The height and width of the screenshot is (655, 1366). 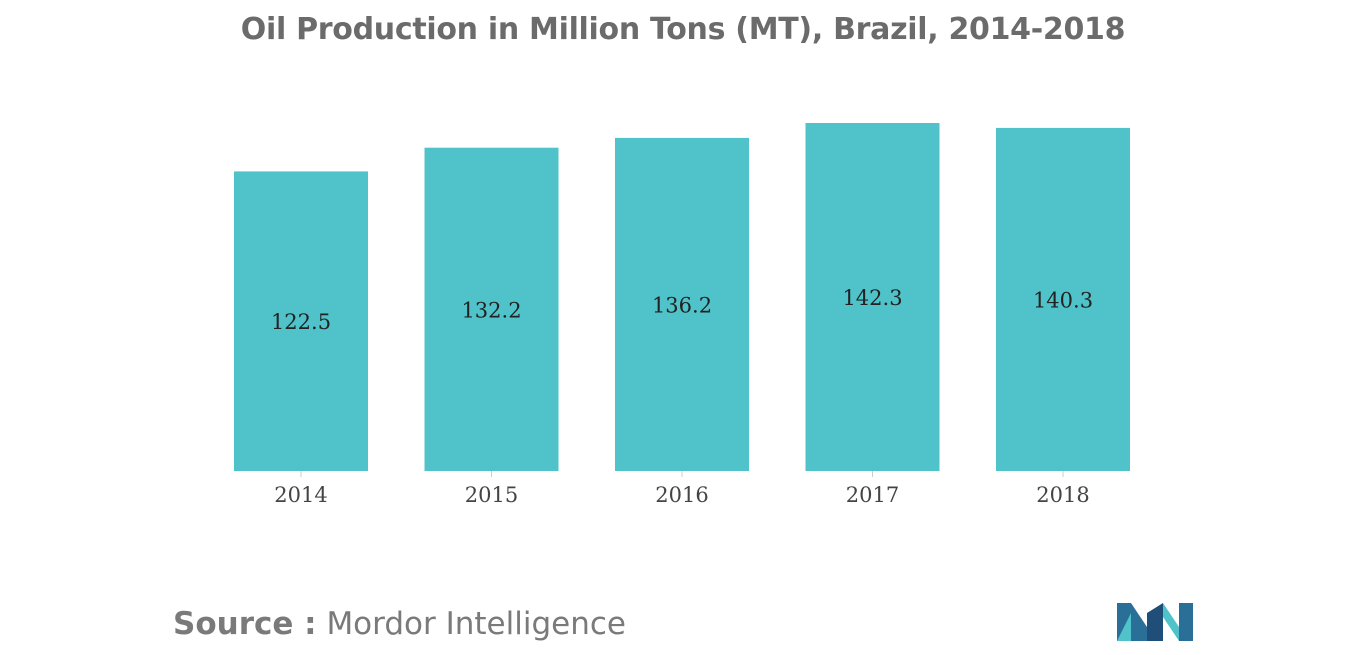 I want to click on value-label-2017: 142.3, so click(x=872, y=298).